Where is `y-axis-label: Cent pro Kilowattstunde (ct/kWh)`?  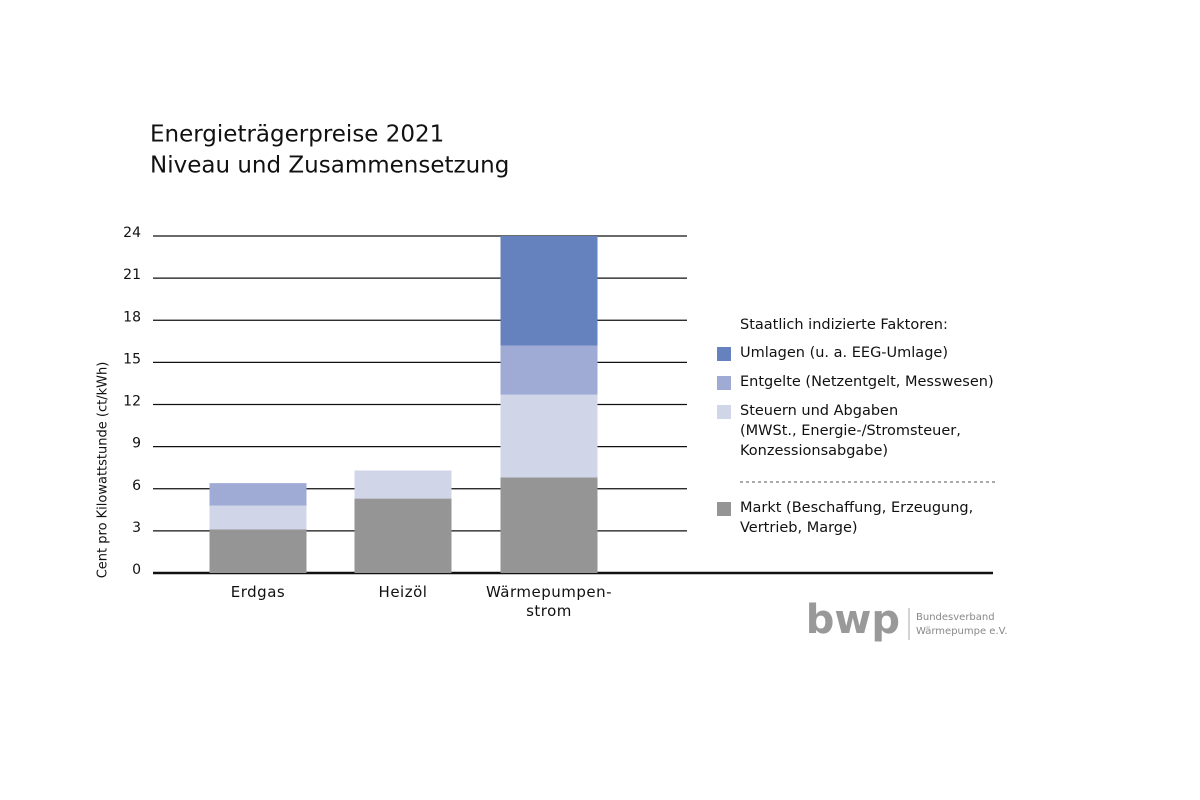
y-axis-label: Cent pro Kilowattstunde (ct/kWh) is located at coordinates (103, 470).